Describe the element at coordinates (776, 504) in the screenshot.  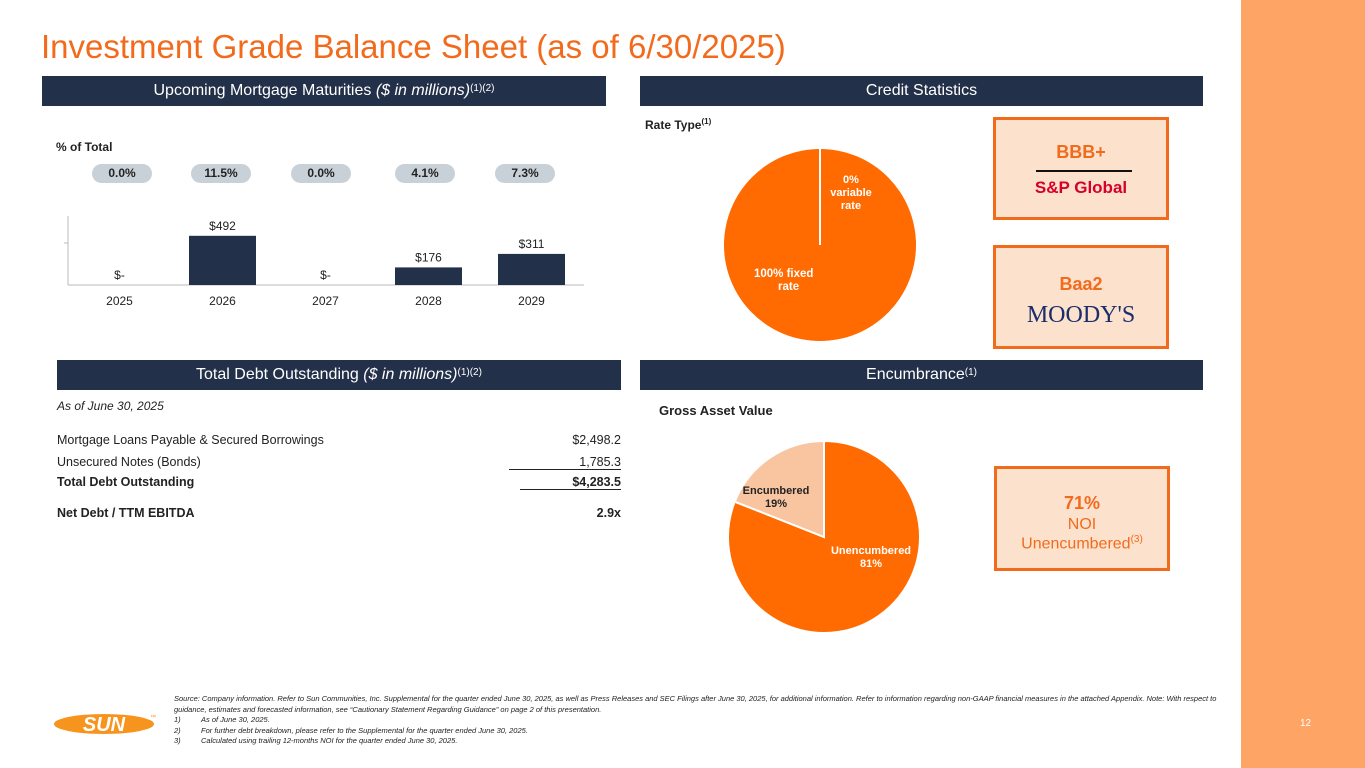
I see `encumbered-line2: 19%` at that location.